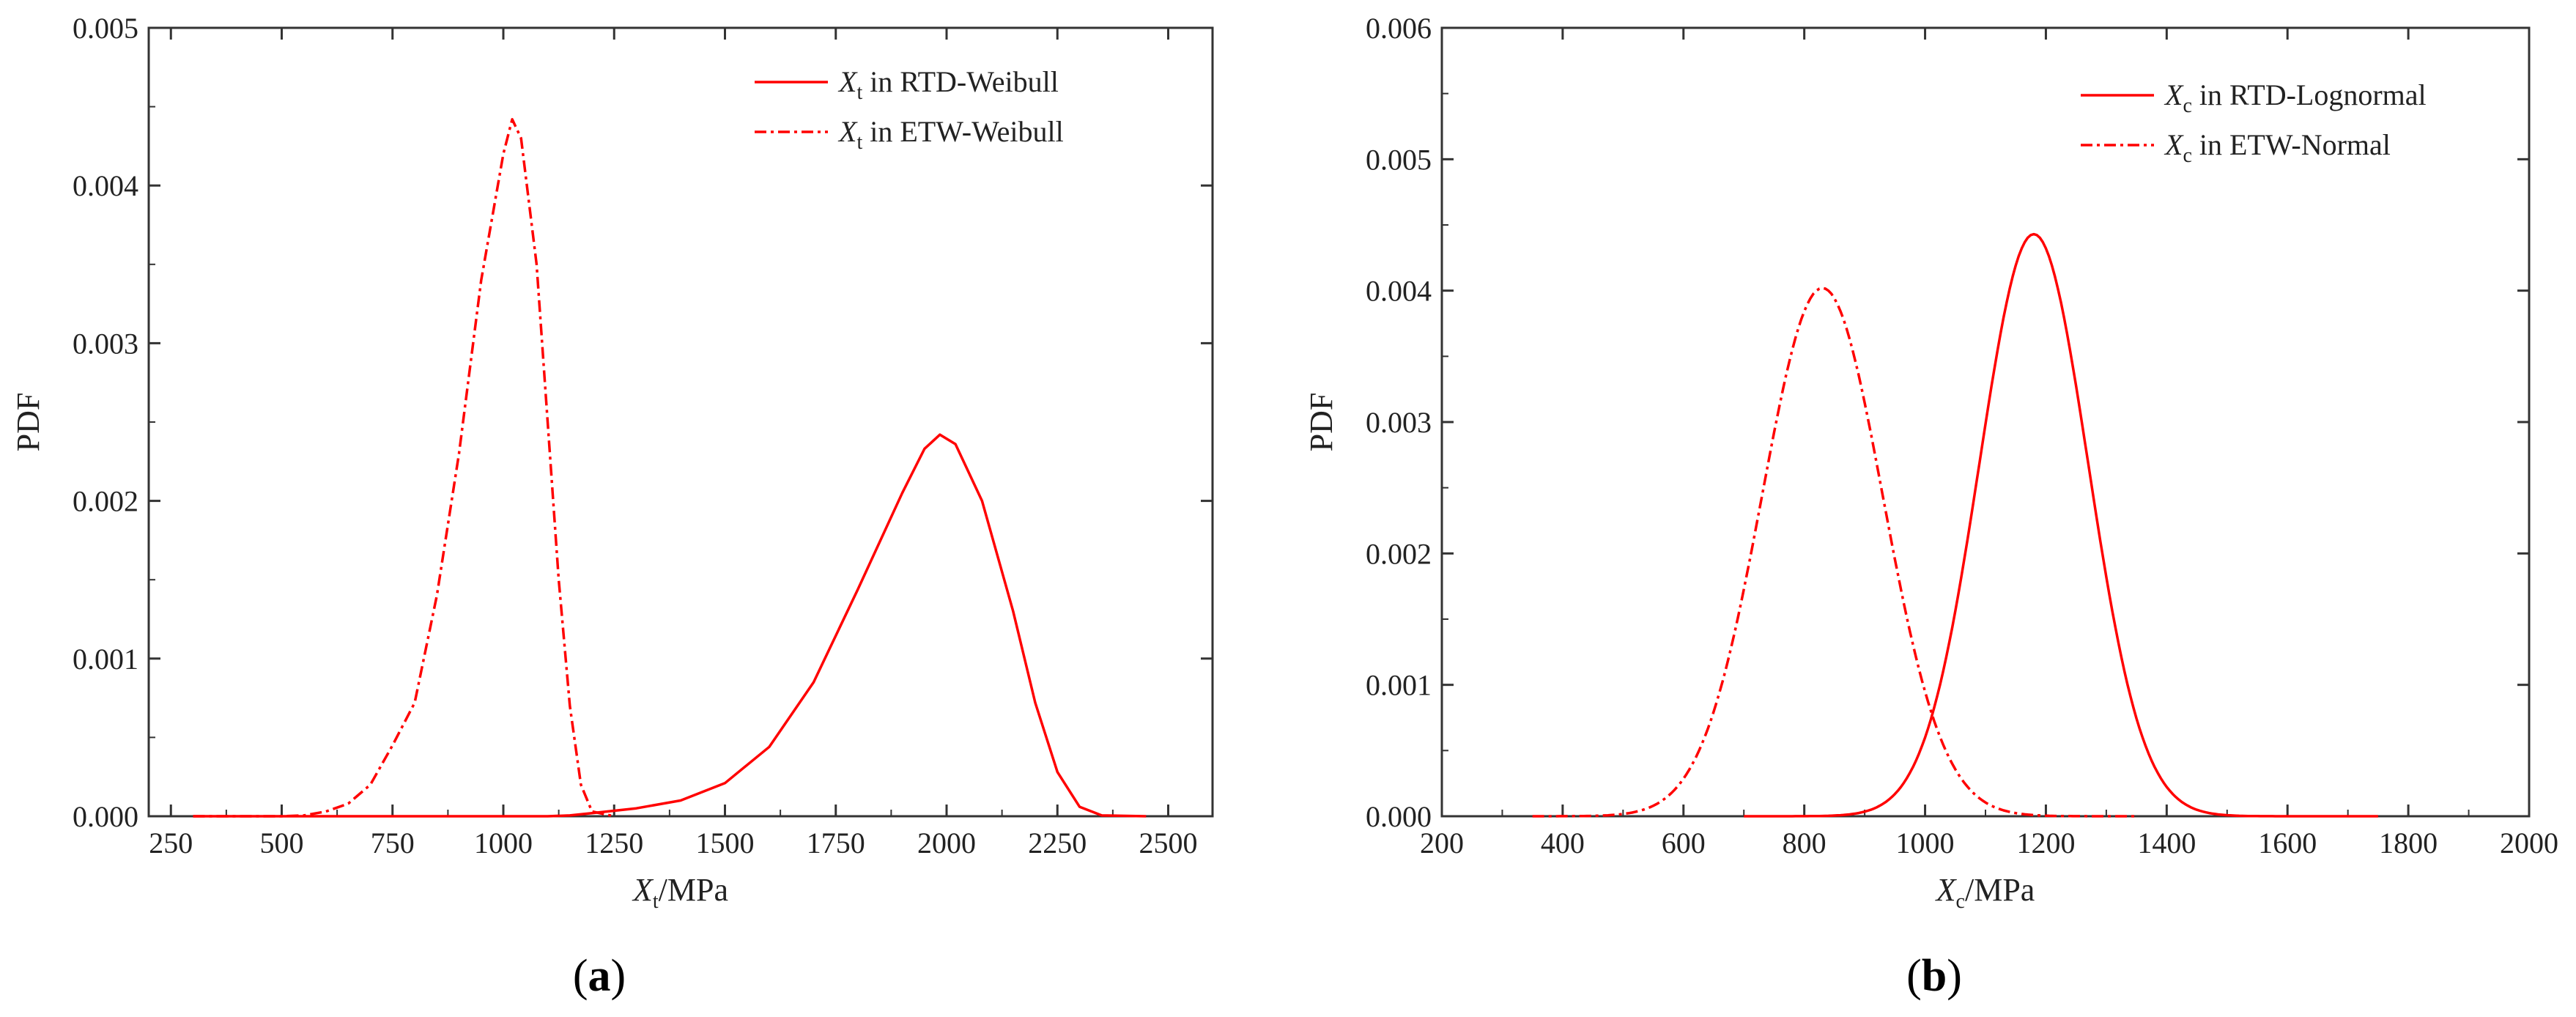 This screenshot has height=1017, width=2576. What do you see at coordinates (404, 468) in the screenshot?
I see `series-line-etw-weibull` at bounding box center [404, 468].